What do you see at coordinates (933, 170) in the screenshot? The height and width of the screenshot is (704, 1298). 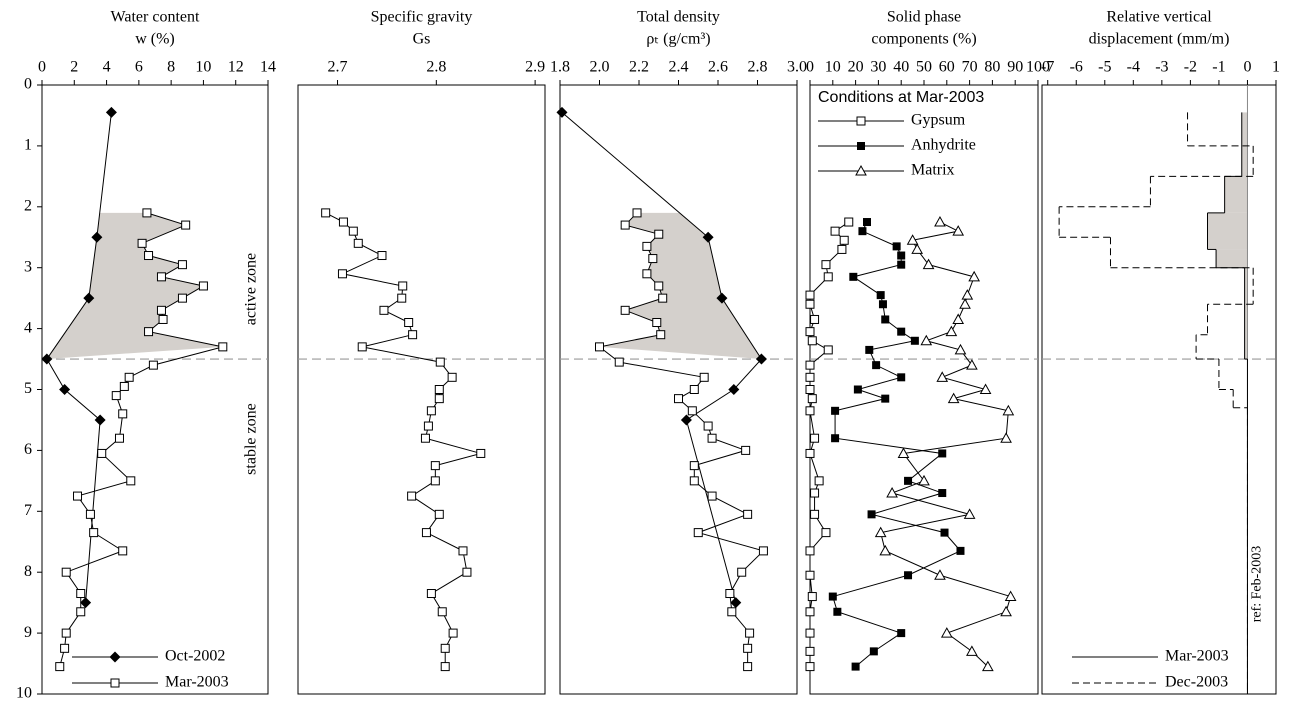 I see `legend-label: Matrix` at bounding box center [933, 170].